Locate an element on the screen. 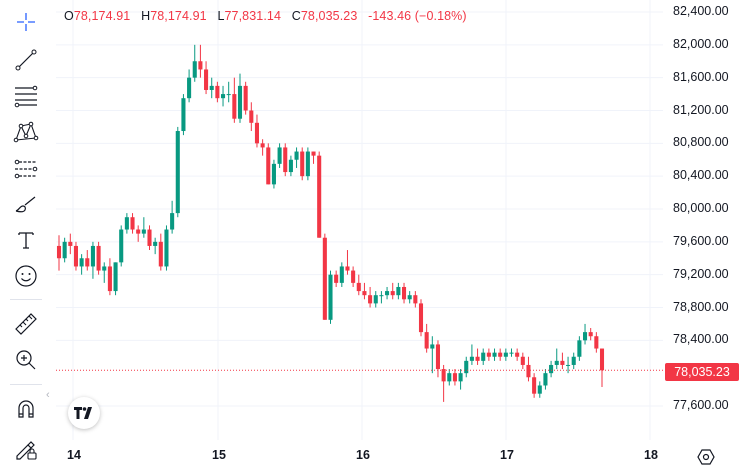 Image resolution: width=745 pixels, height=471 pixels. price-tick-label: 79,200.00 is located at coordinates (701, 273).